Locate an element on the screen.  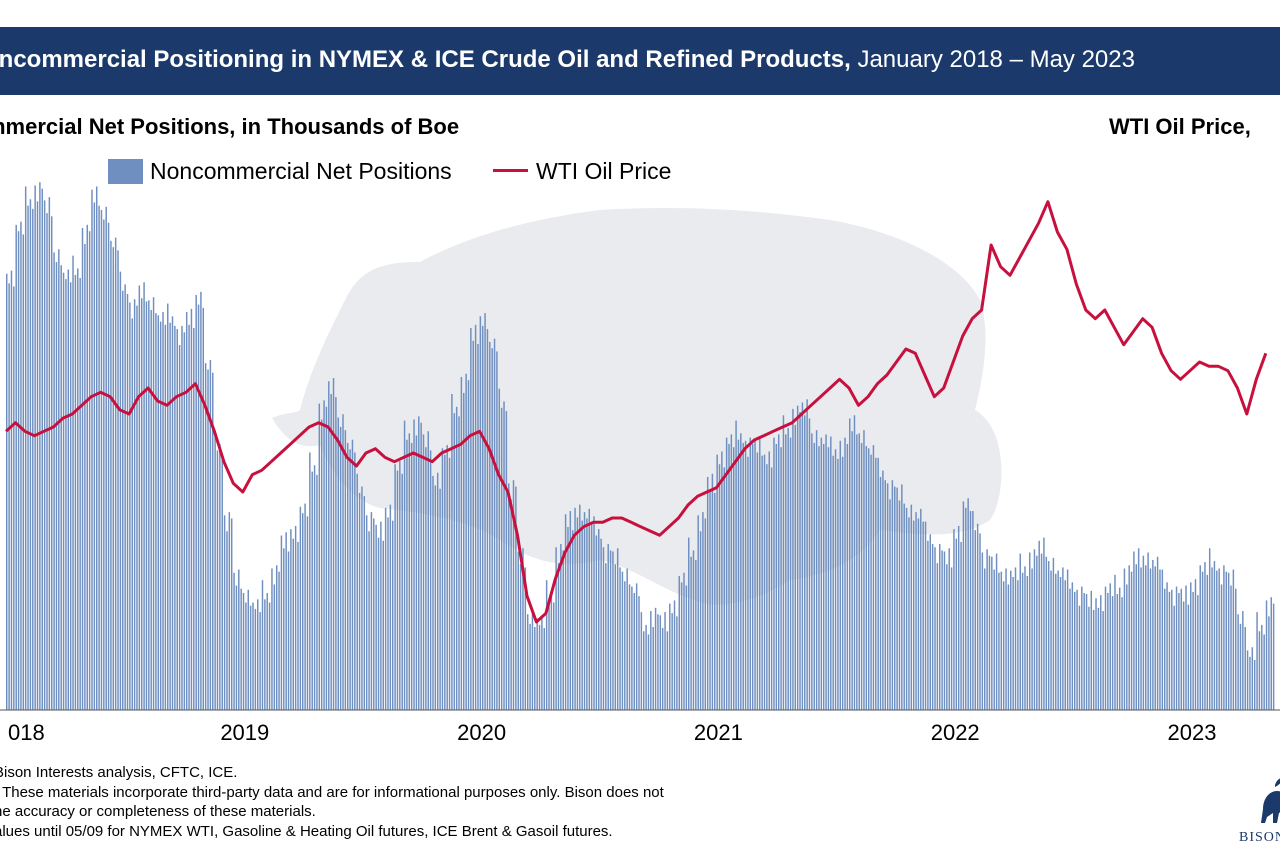
logo-text: BISON is located at coordinates (1259, 838).